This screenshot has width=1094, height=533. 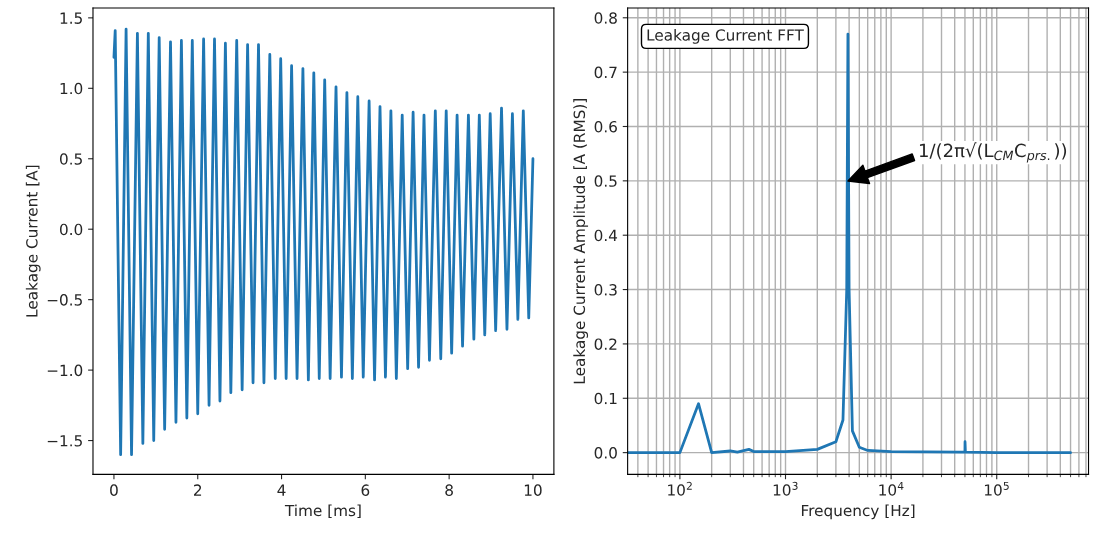 I want to click on x-tick-label: 6, so click(x=365, y=490).